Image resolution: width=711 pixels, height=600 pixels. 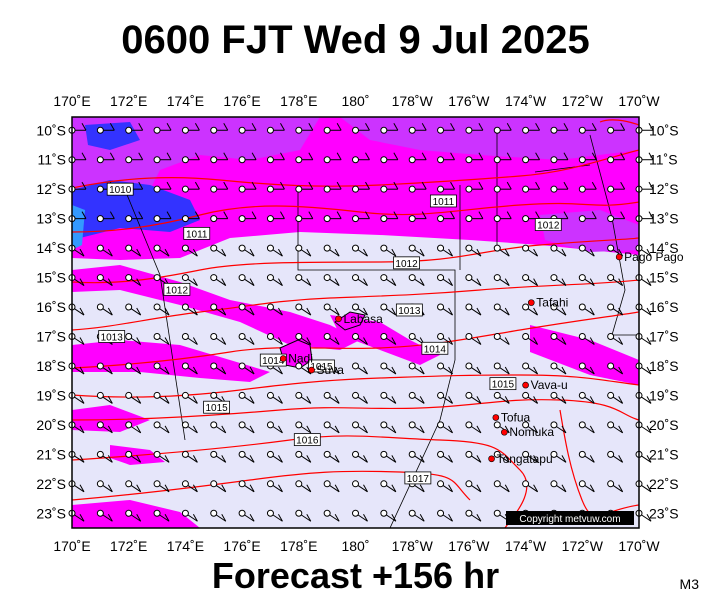 What do you see at coordinates (435, 348) in the screenshot?
I see `isobar-label: 1014` at bounding box center [435, 348].